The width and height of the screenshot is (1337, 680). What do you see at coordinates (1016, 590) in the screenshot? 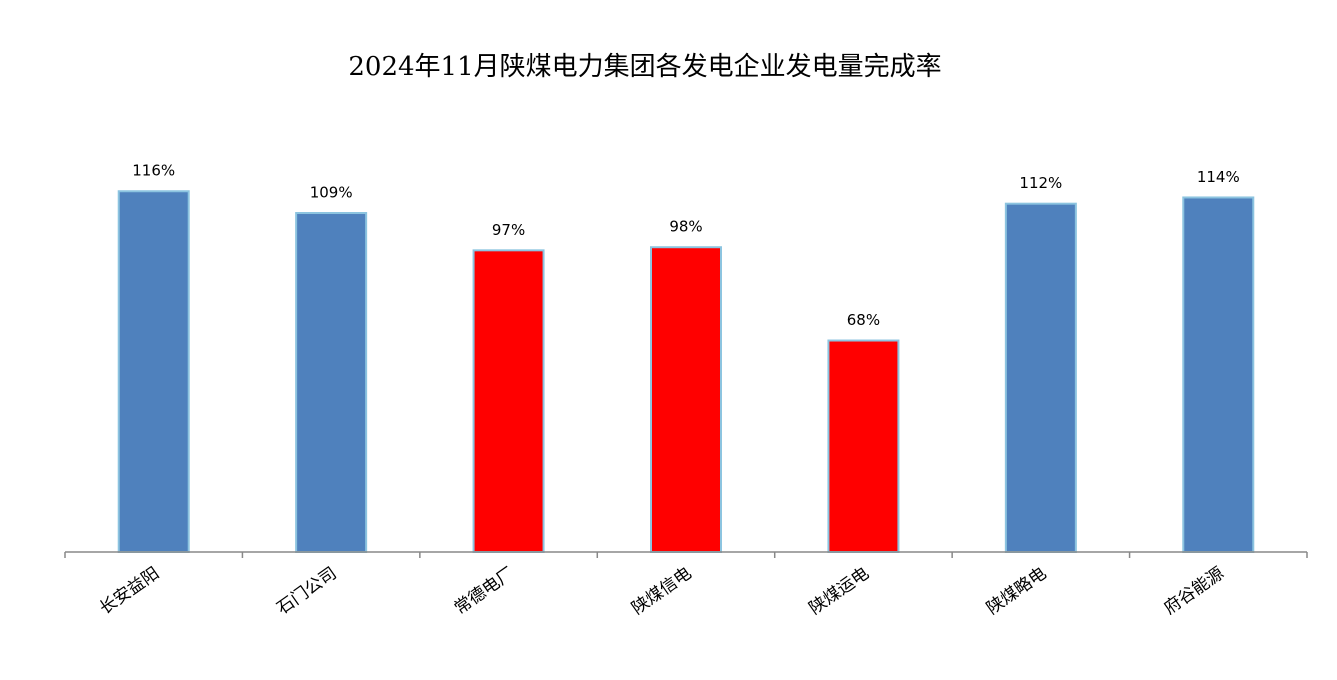
I see `x-tick-label: 陕煤略电` at bounding box center [1016, 590].